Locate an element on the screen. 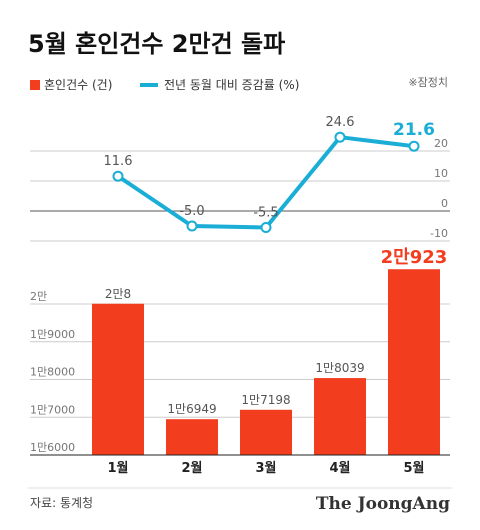  y2-tick-label: 10 is located at coordinates (441, 173).